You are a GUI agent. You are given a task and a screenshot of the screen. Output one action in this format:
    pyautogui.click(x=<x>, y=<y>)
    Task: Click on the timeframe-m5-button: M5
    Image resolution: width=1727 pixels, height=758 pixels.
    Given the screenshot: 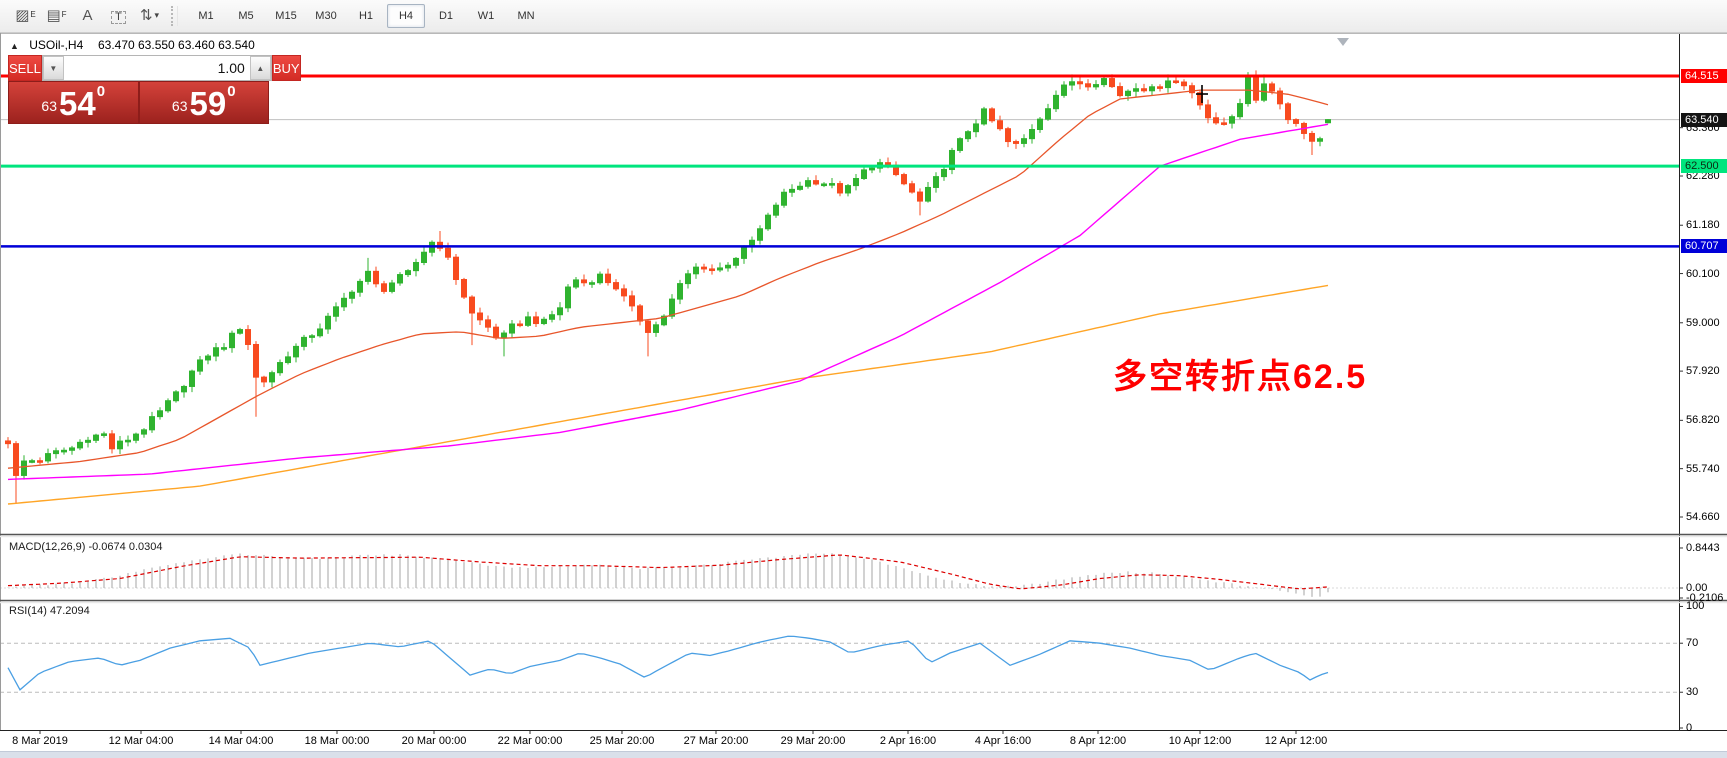 What is the action you would take?
    pyautogui.click(x=246, y=16)
    